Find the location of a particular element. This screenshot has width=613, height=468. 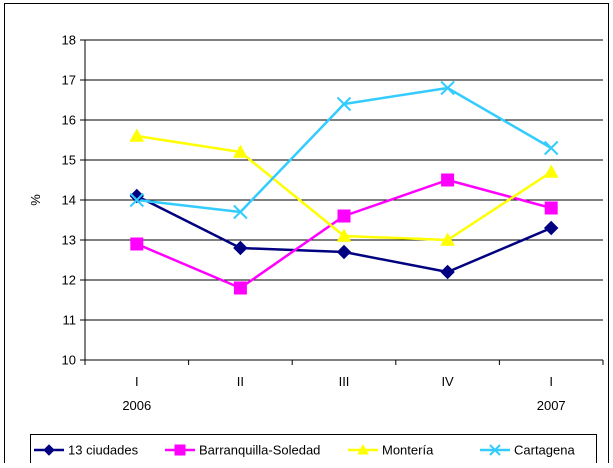

y-tick-label: 10 is located at coordinates (69, 360).